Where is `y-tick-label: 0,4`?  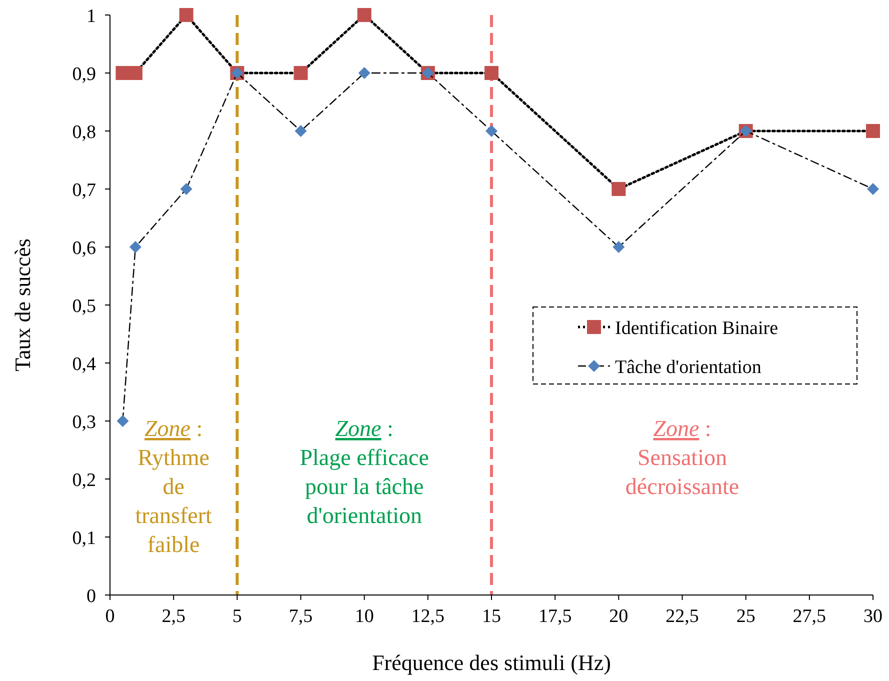 y-tick-label: 0,4 is located at coordinates (84, 364).